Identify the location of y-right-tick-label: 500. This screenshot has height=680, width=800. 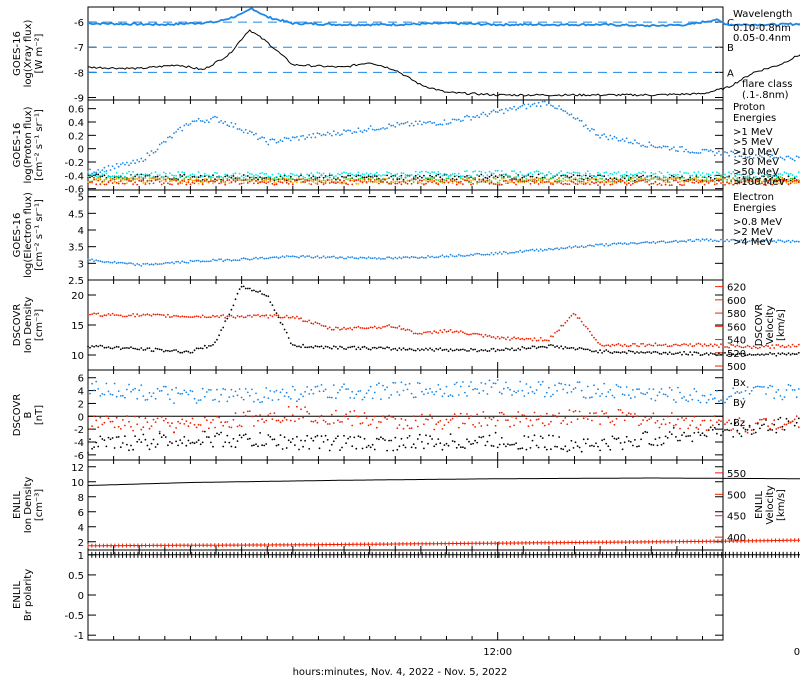
(736, 367).